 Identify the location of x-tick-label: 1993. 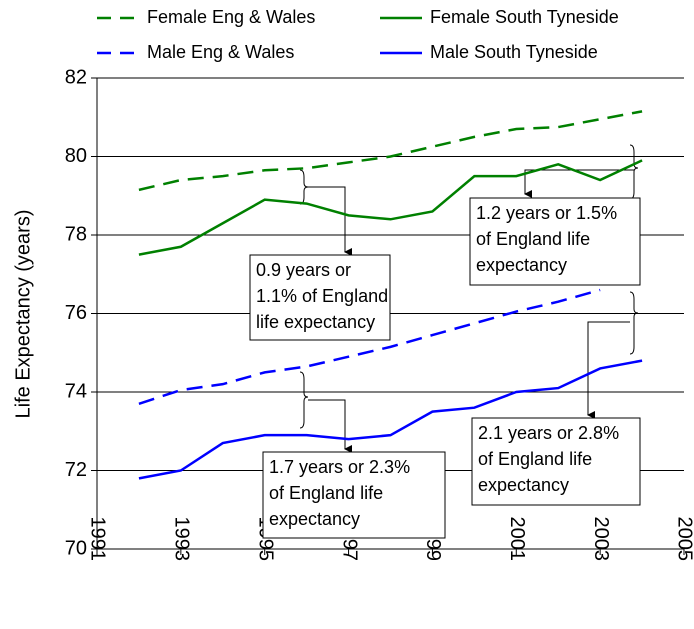
(182, 539).